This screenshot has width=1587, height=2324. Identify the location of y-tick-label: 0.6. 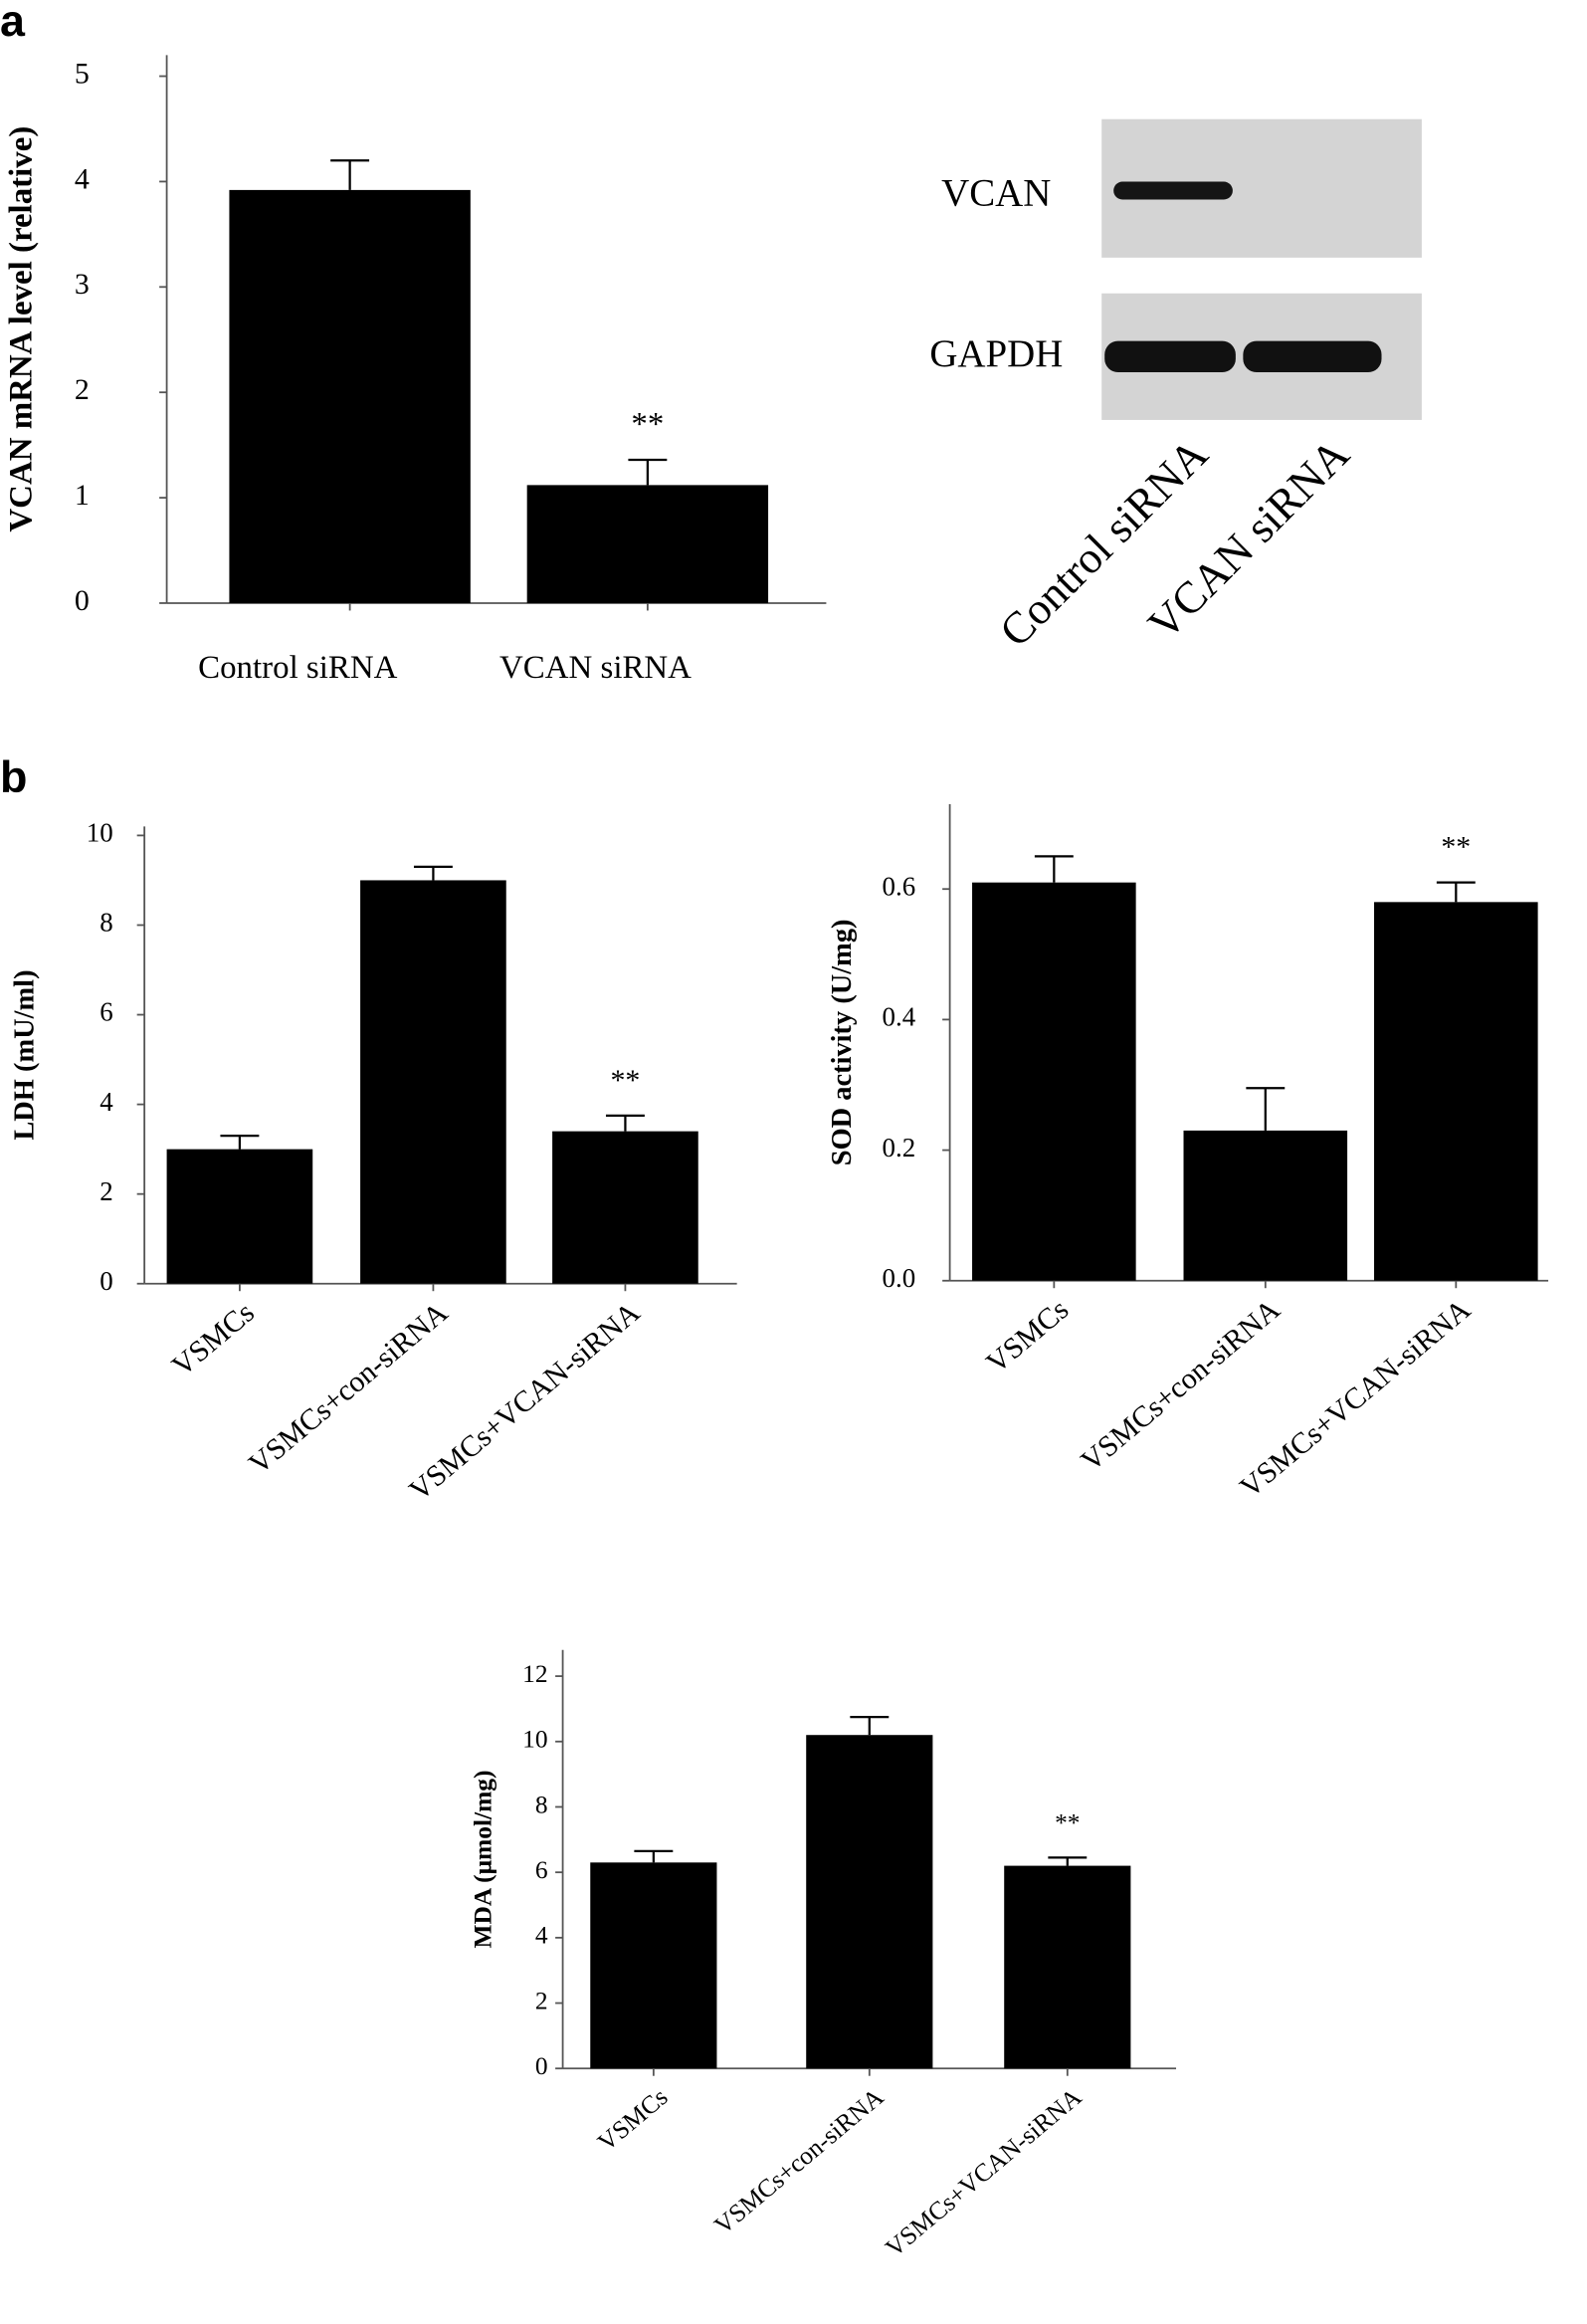
(899, 886).